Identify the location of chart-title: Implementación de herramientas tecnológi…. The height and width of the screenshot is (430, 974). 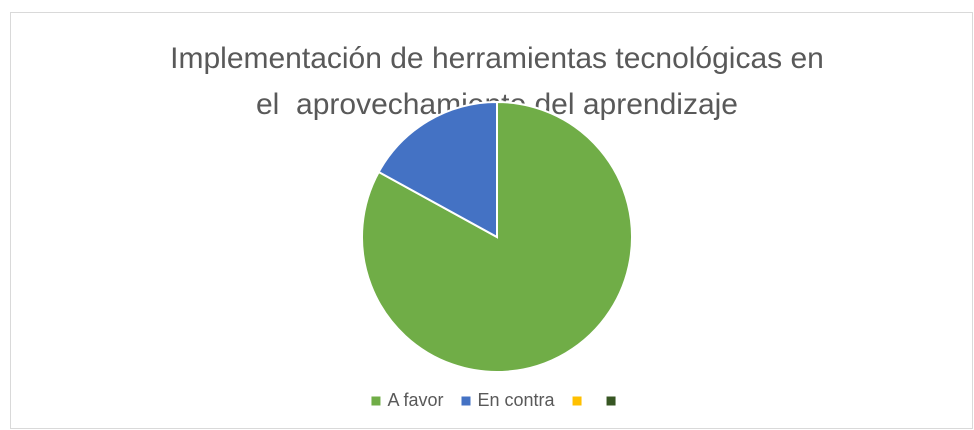
(497, 58).